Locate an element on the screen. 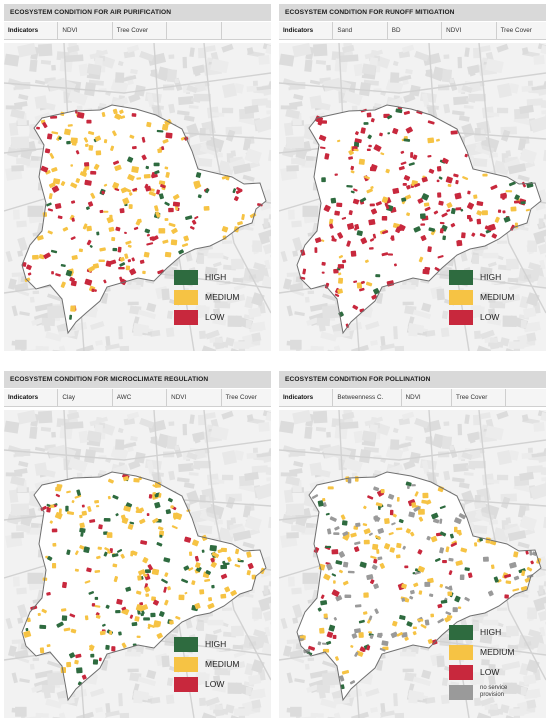 The width and height of the screenshot is (550, 728). indicators-label: Indicators is located at coordinates (23, 397).